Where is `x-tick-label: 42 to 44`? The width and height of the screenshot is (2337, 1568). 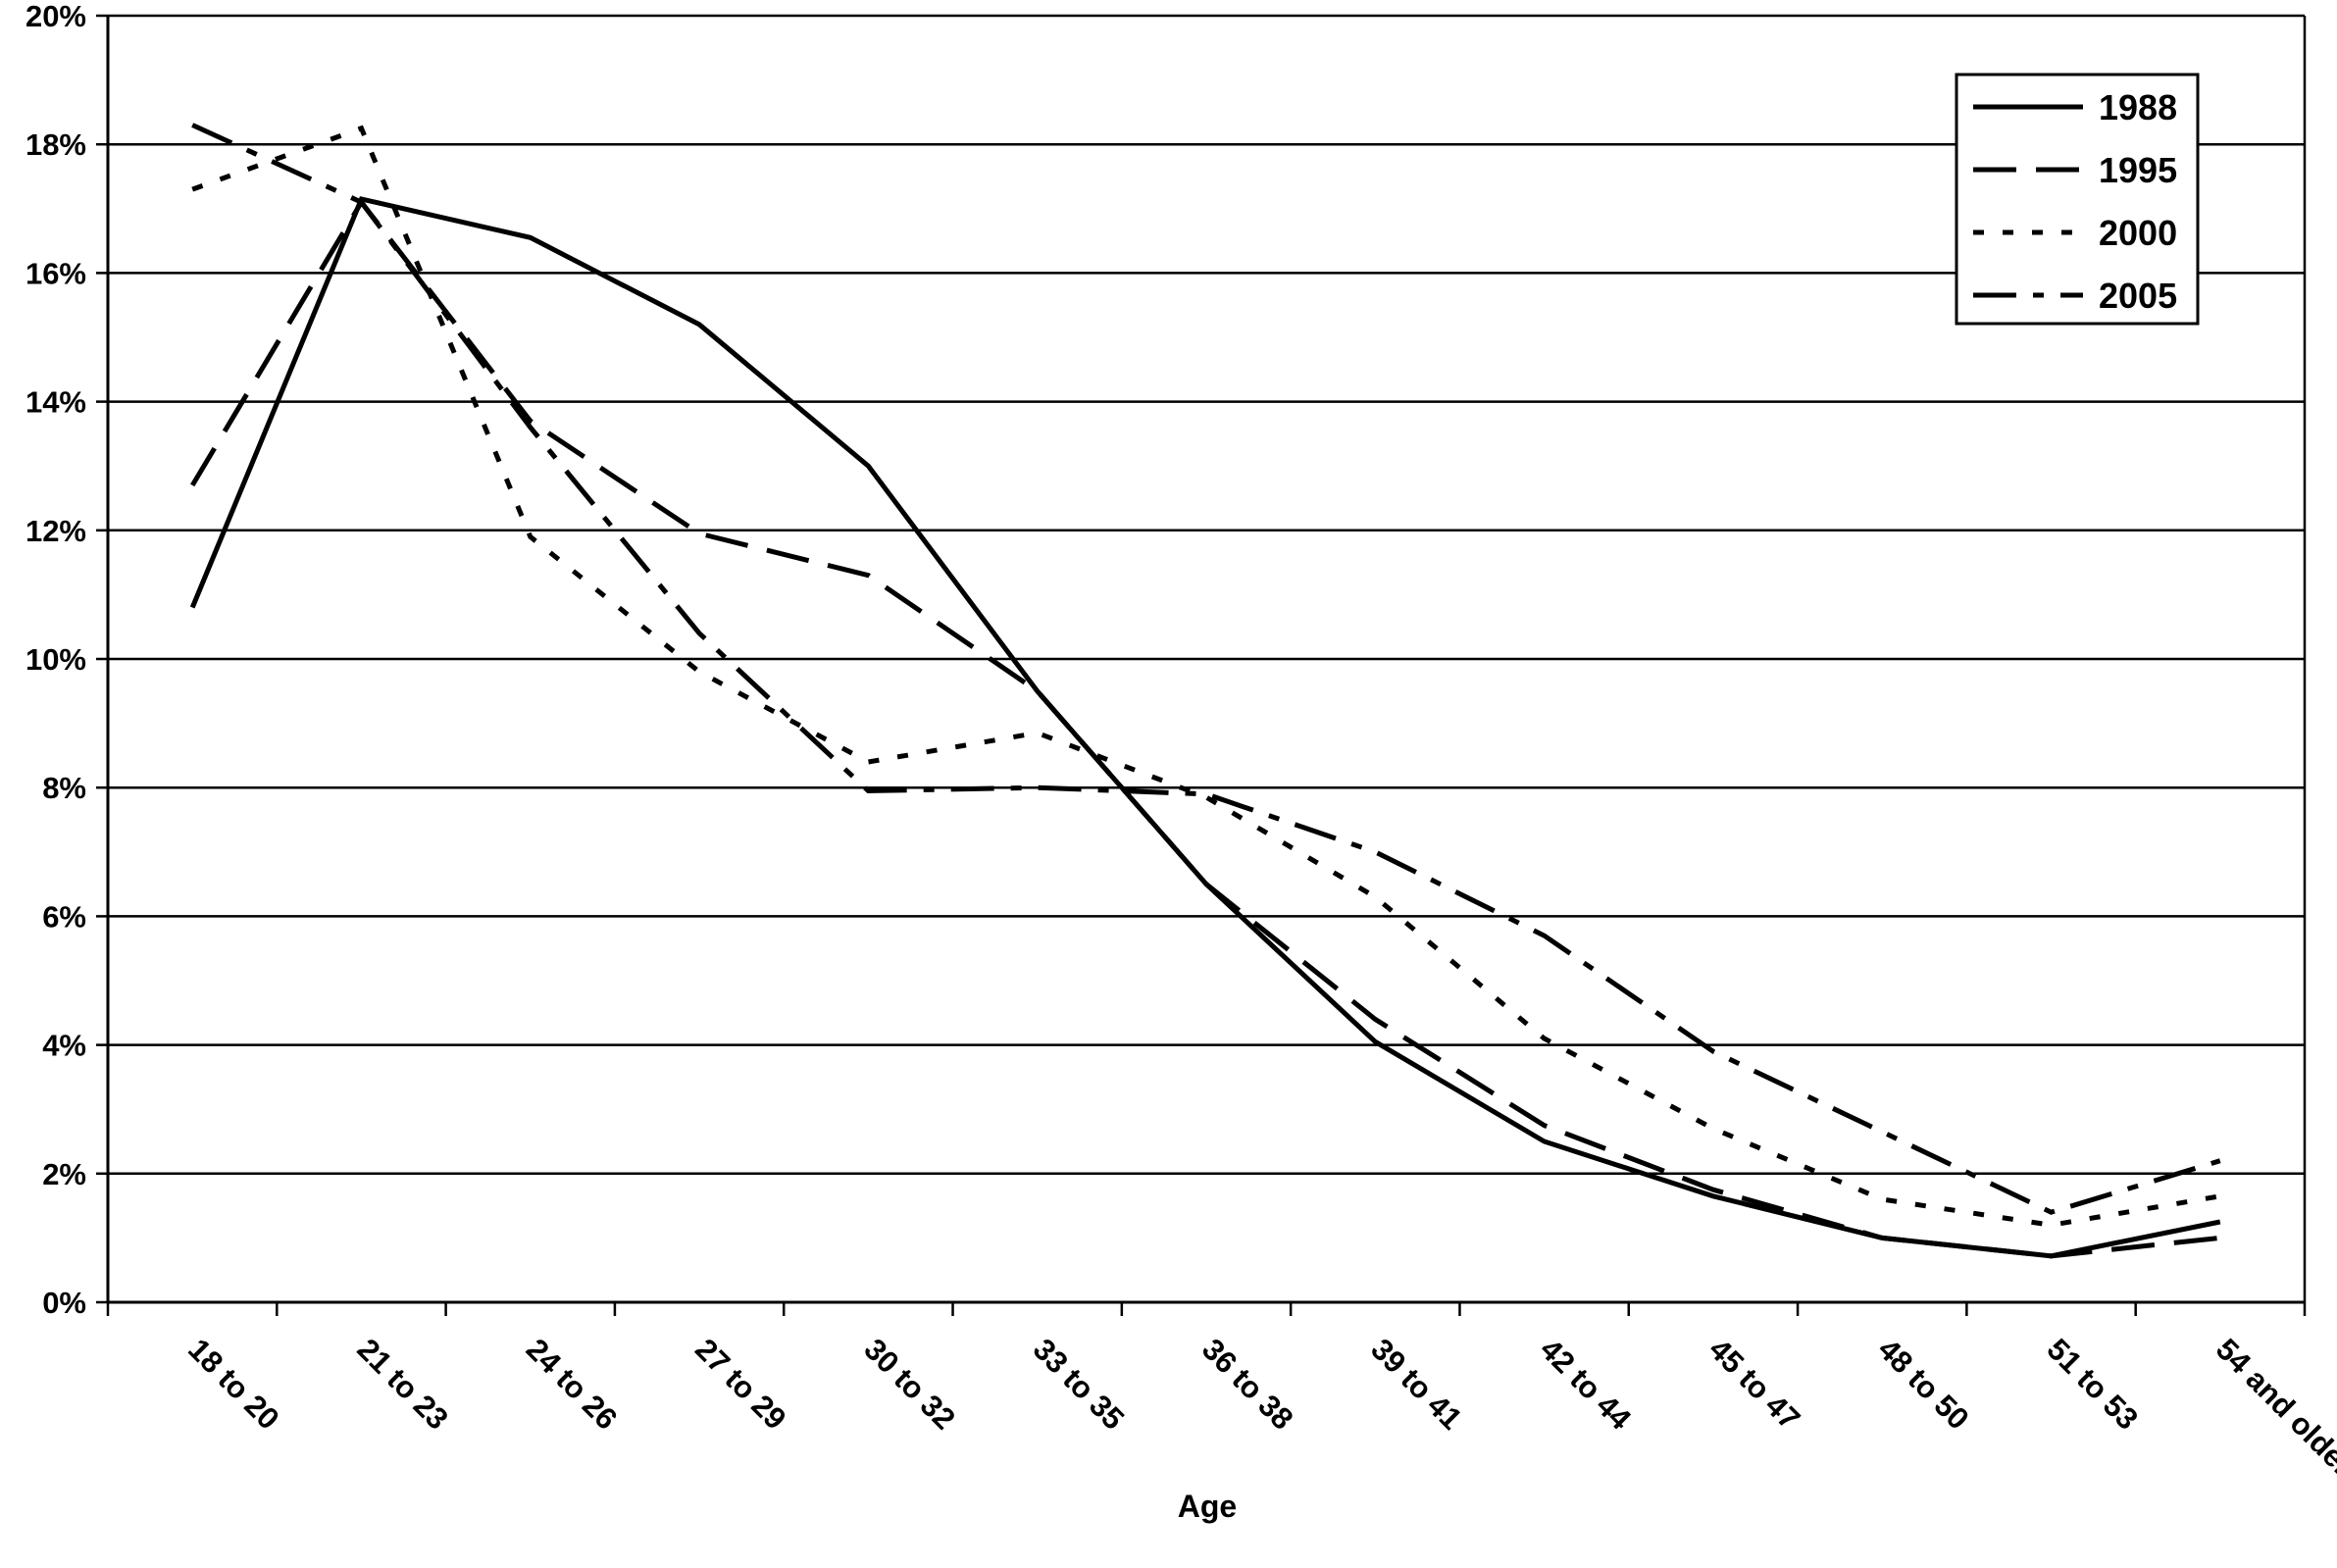 x-tick-label: 42 to 44 is located at coordinates (1586, 1384).